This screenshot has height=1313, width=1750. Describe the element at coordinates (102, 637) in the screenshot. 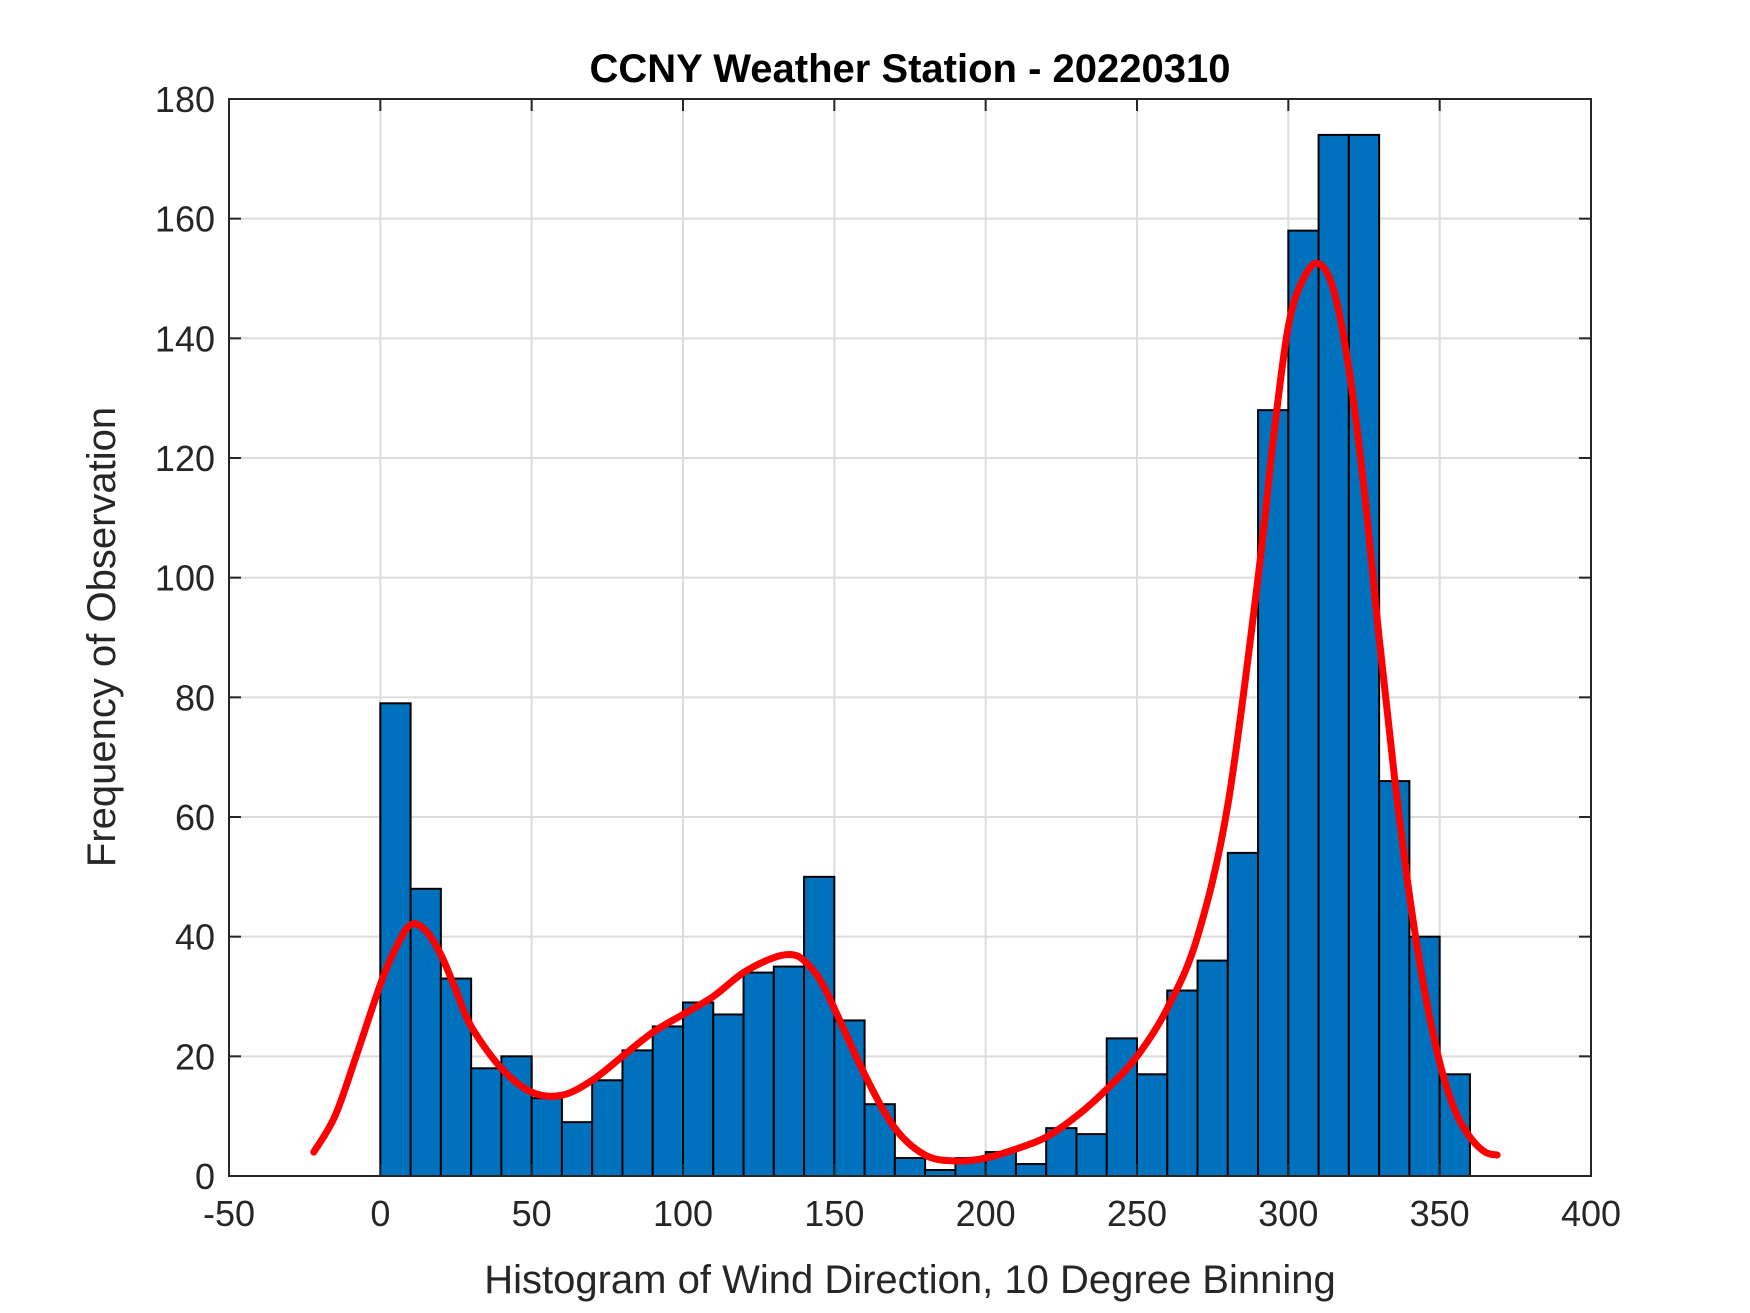

I see `y-axis-label: Frequency of Observation` at that location.